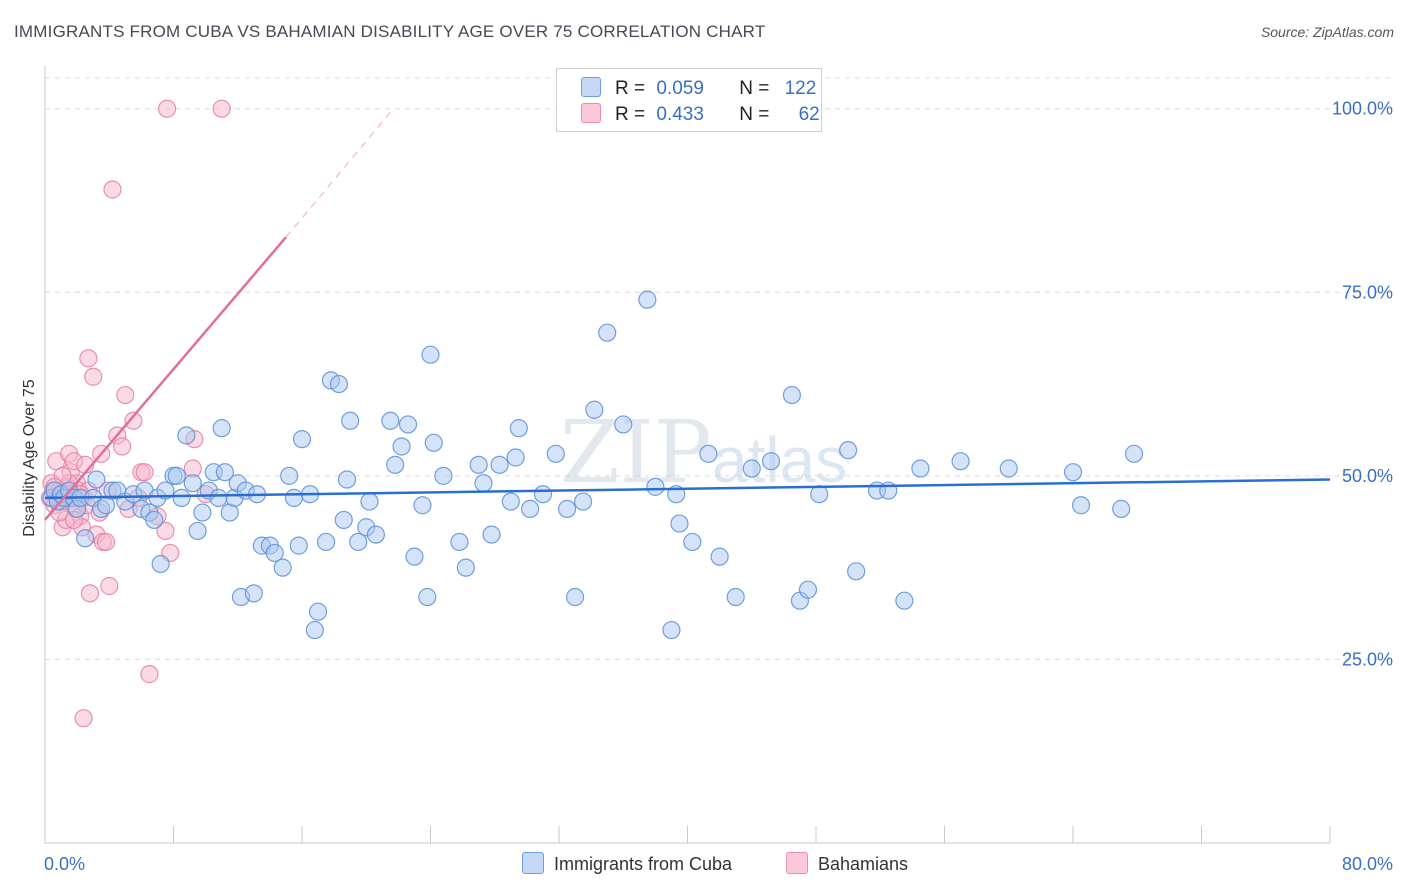 The height and width of the screenshot is (892, 1406). I want to click on y-tick-label: 50.0%, so click(1367, 476).